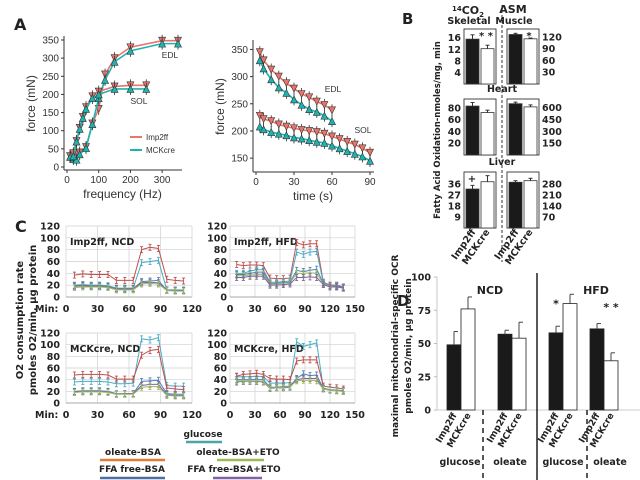 This screenshot has width=640, height=480. Describe the element at coordinates (269, 349) in the screenshot. I see `subplot-title: MCKcre, HFD` at that location.